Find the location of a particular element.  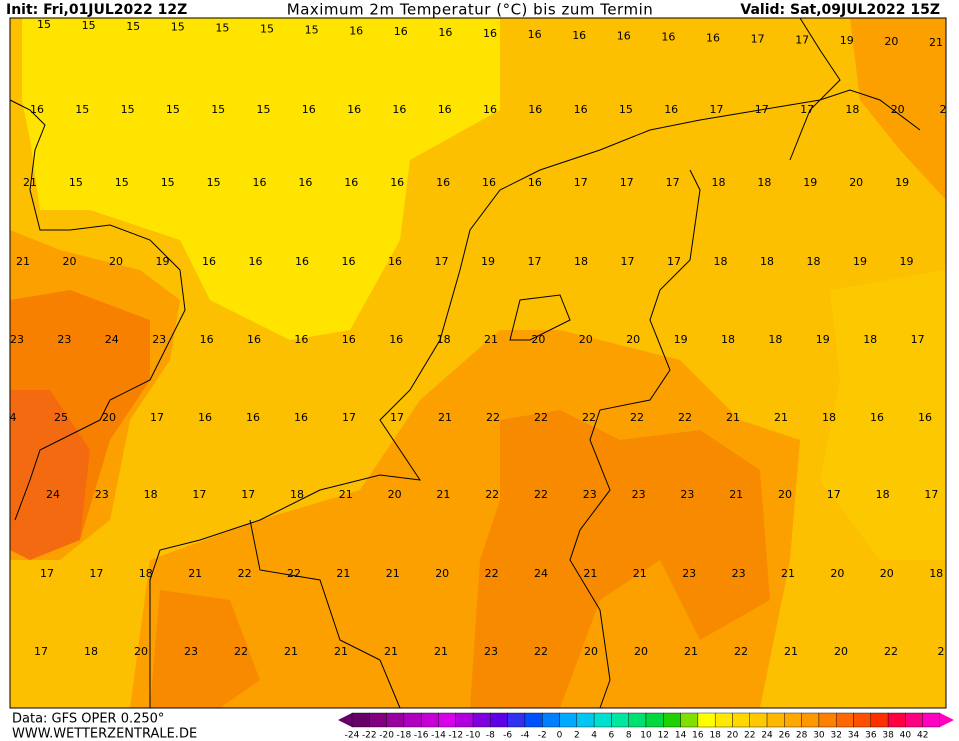

coast-france is located at coordinates (235, 598).